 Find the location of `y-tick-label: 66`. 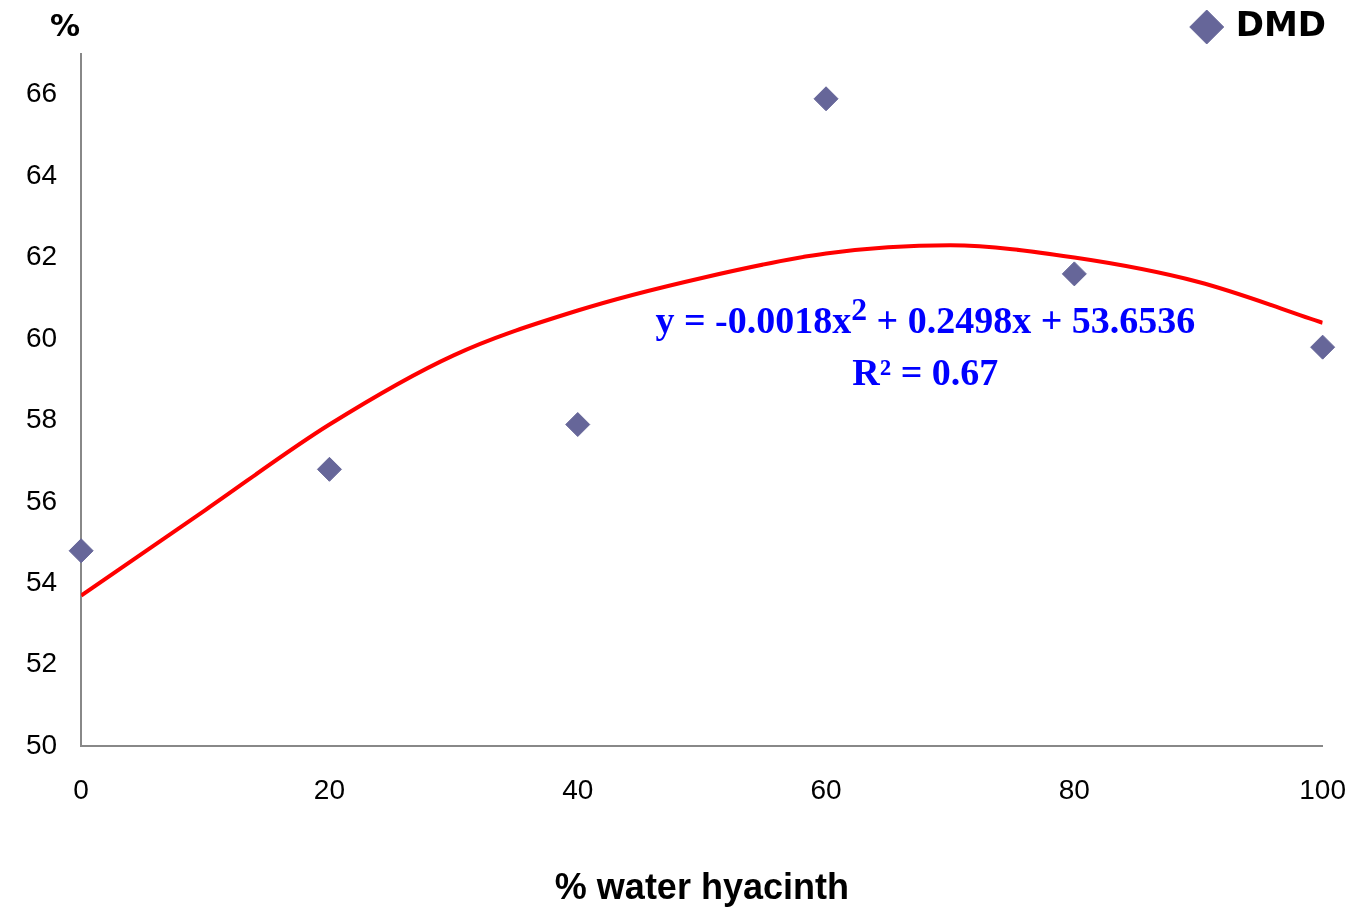

y-tick-label: 66 is located at coordinates (41, 93).